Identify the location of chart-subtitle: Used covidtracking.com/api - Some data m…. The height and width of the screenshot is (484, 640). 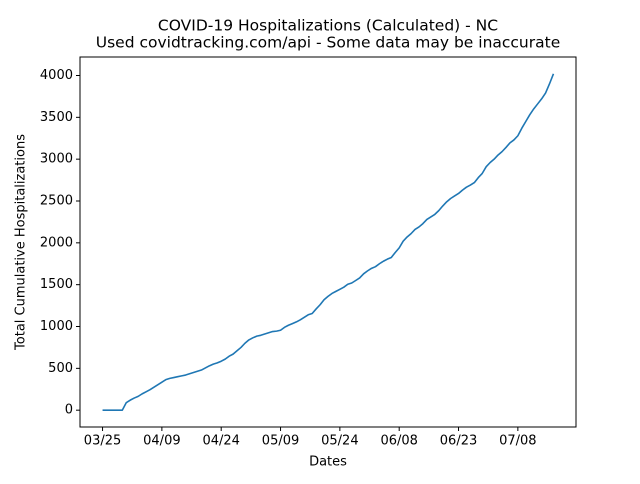
(328, 43).